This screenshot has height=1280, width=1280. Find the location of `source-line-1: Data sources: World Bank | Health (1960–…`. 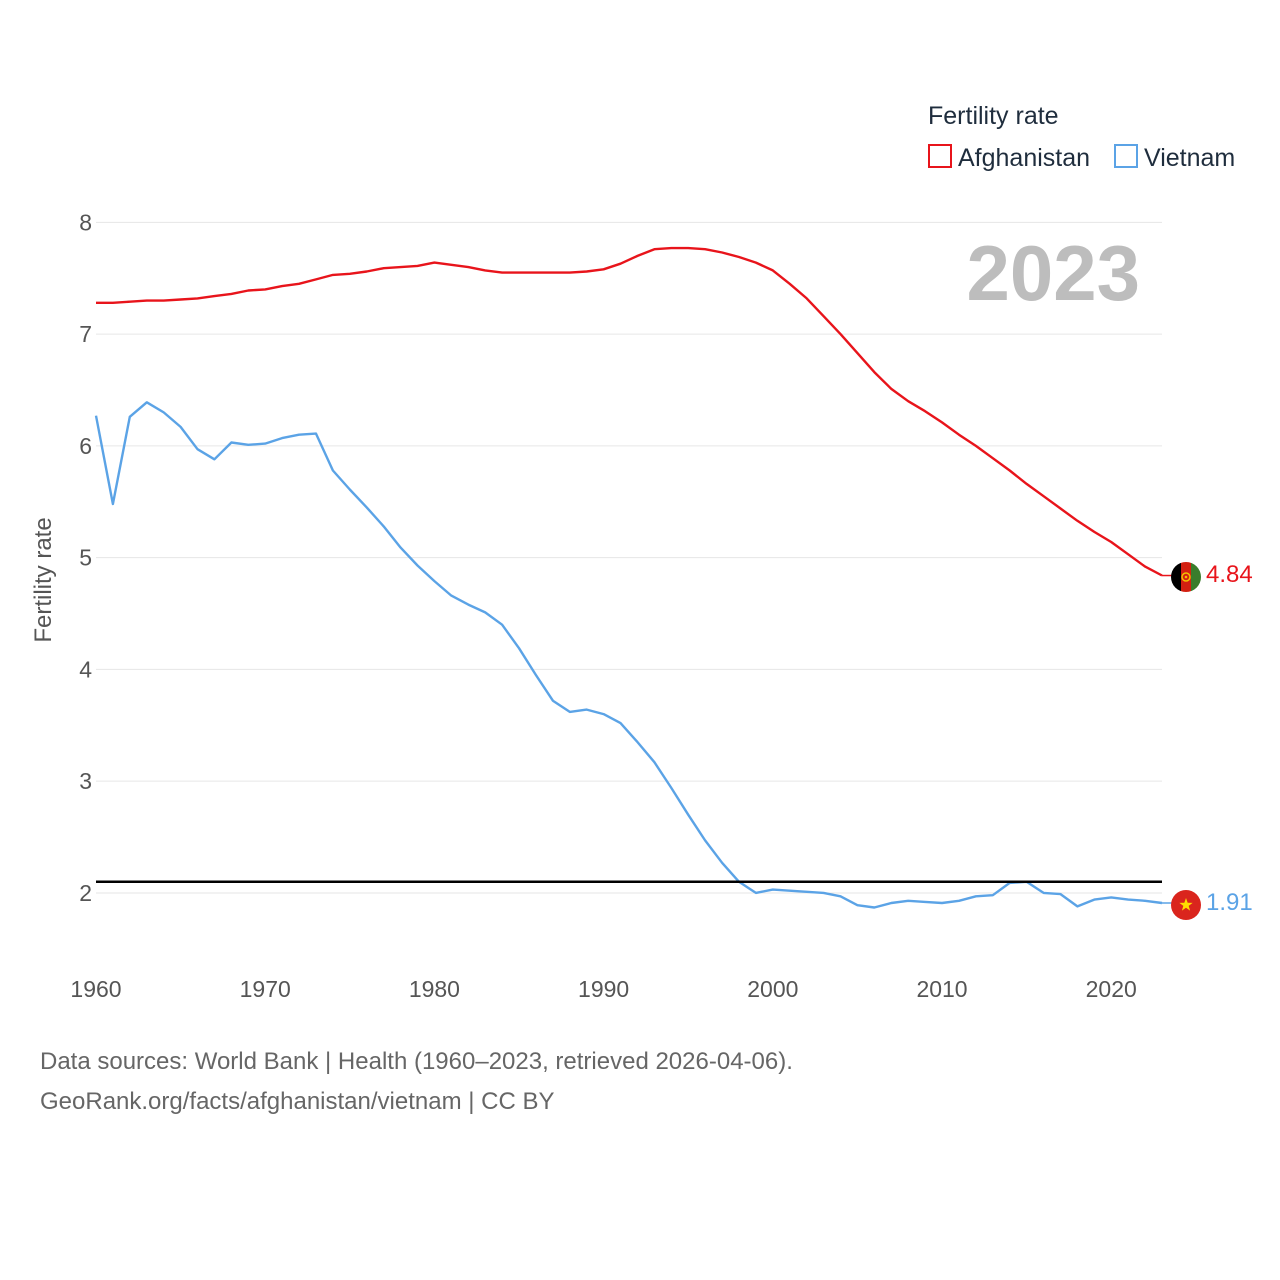

source-line-1: Data sources: World Bank | Health (1960–… is located at coordinates (416, 1061).